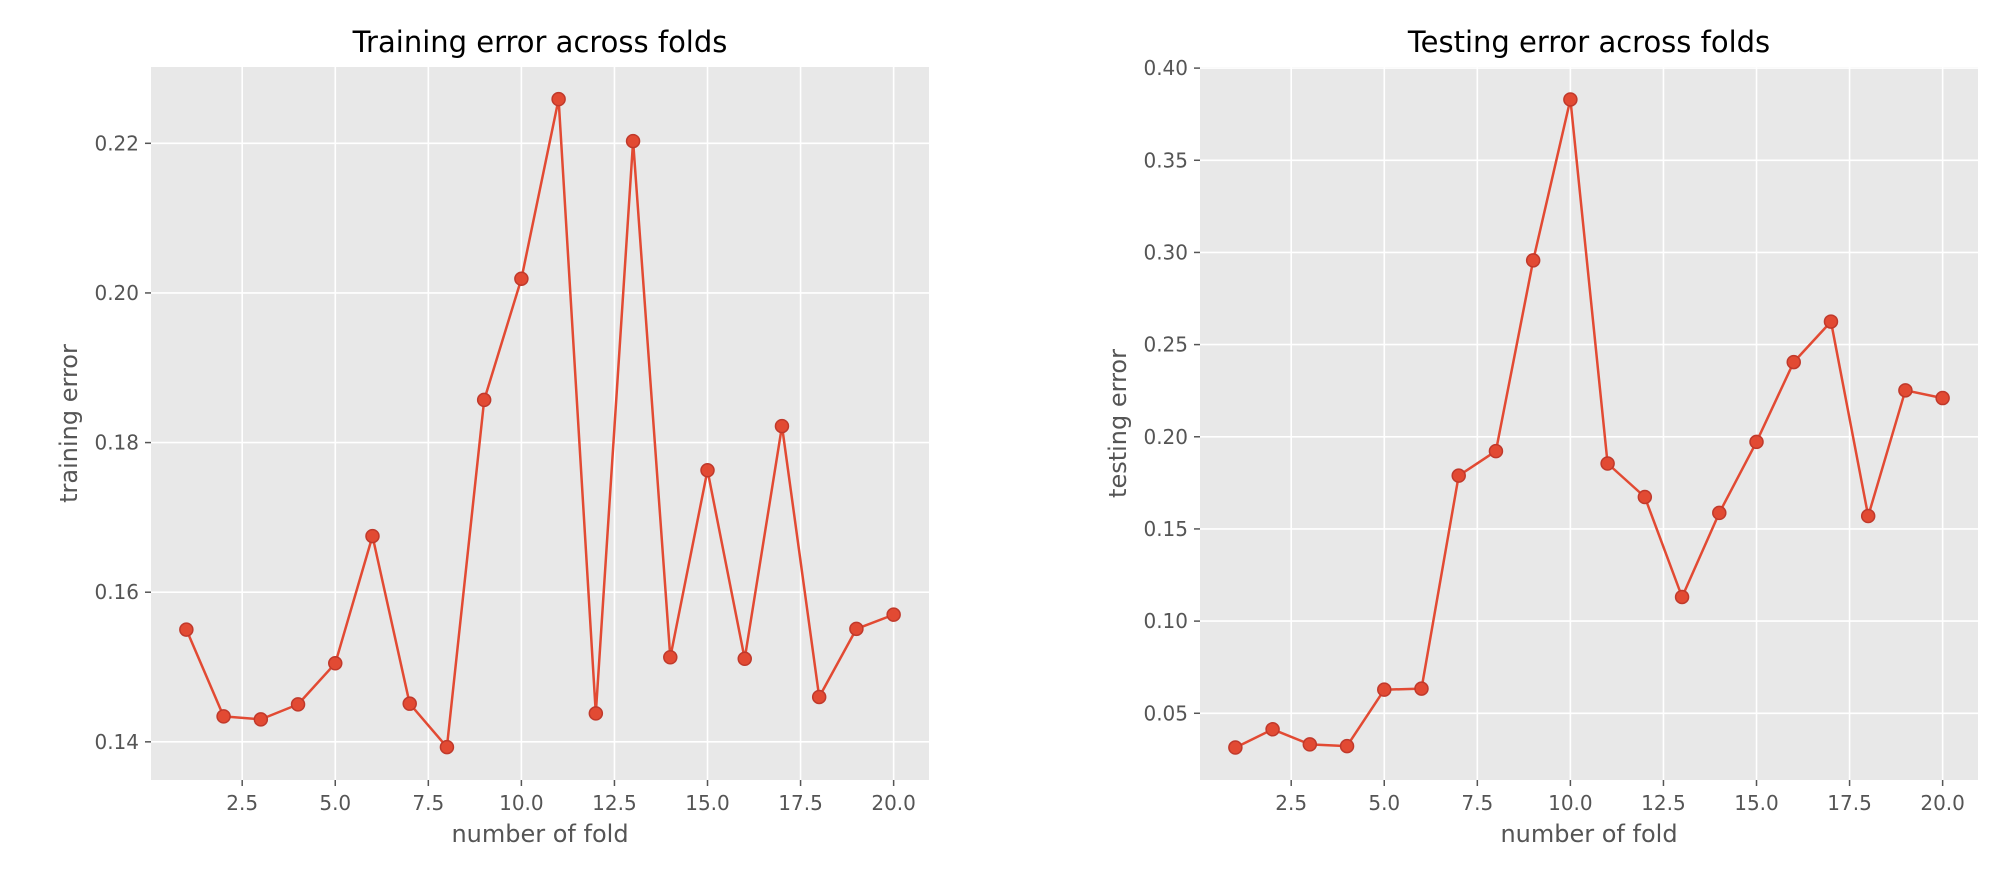  What do you see at coordinates (1165, 621) in the screenshot?
I see `y-tick-label: 0.10` at bounding box center [1165, 621].